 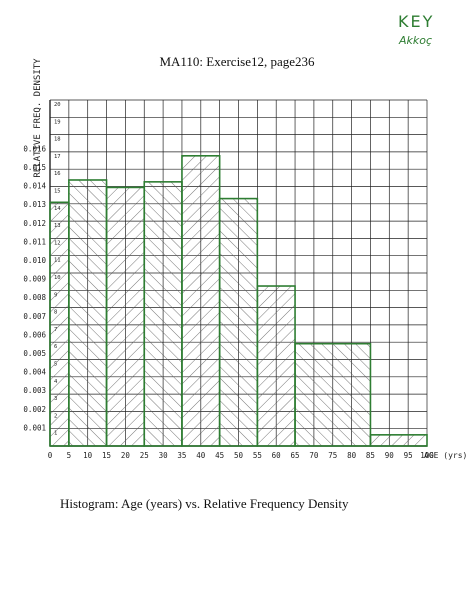 I want to click on y-tick-label: 0.008, so click(x=34, y=297).